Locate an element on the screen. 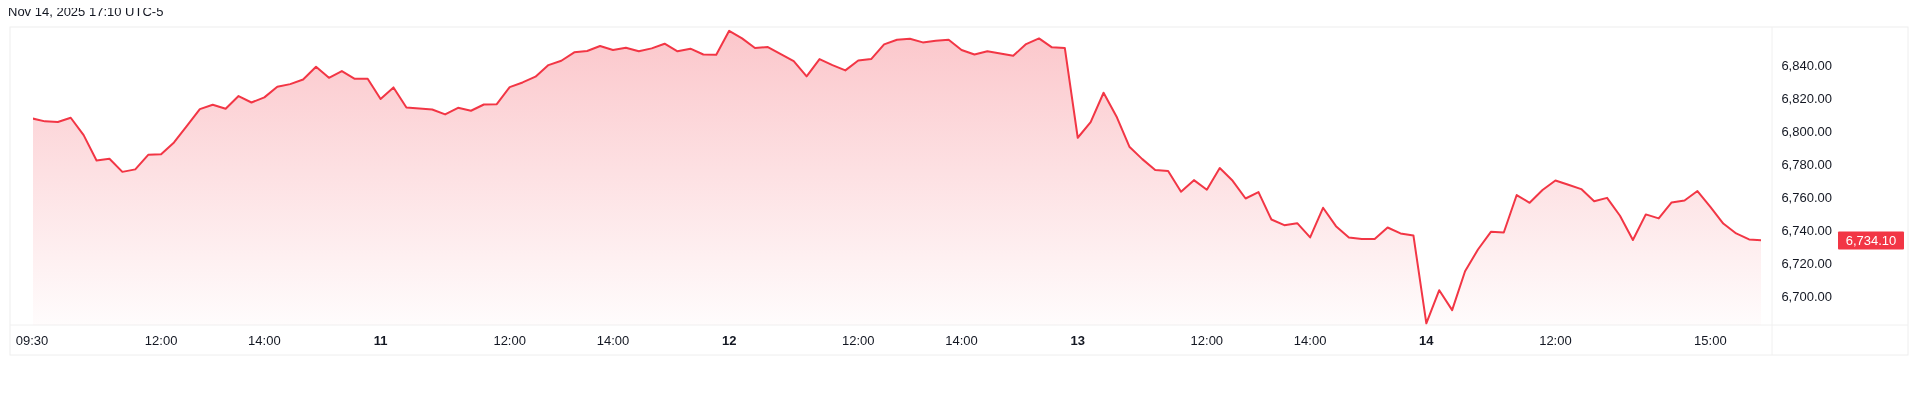 This screenshot has height=418, width=1920. y-tick-label: 6,760.00 is located at coordinates (1806, 198).